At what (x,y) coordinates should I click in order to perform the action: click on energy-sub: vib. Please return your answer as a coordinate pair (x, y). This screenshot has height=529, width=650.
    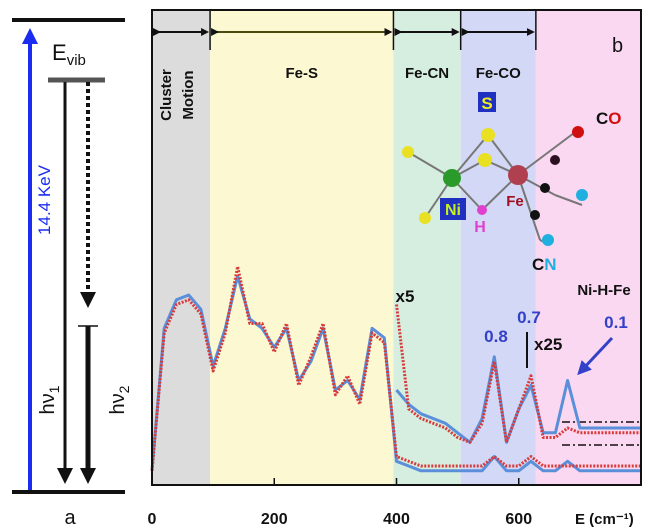
    Looking at the image, I should click on (76, 60).